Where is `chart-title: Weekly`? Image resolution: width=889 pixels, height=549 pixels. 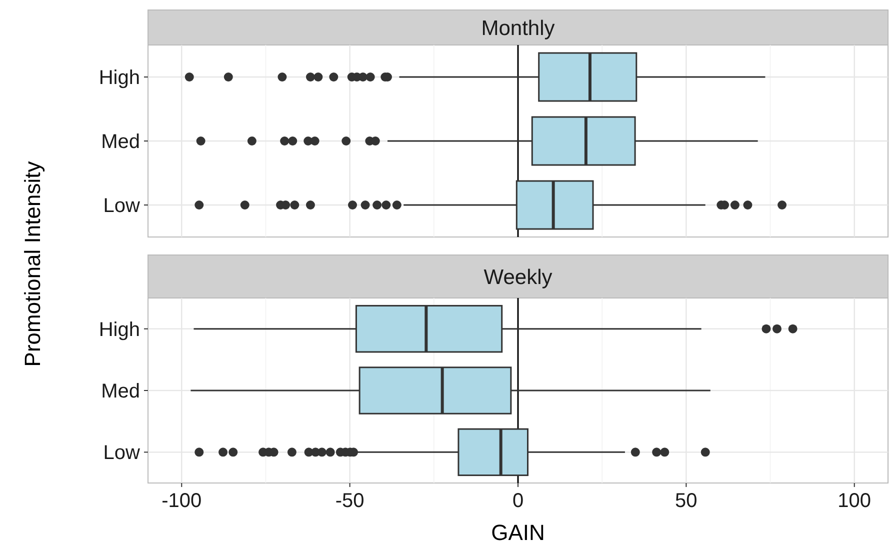
chart-title: Weekly is located at coordinates (518, 277).